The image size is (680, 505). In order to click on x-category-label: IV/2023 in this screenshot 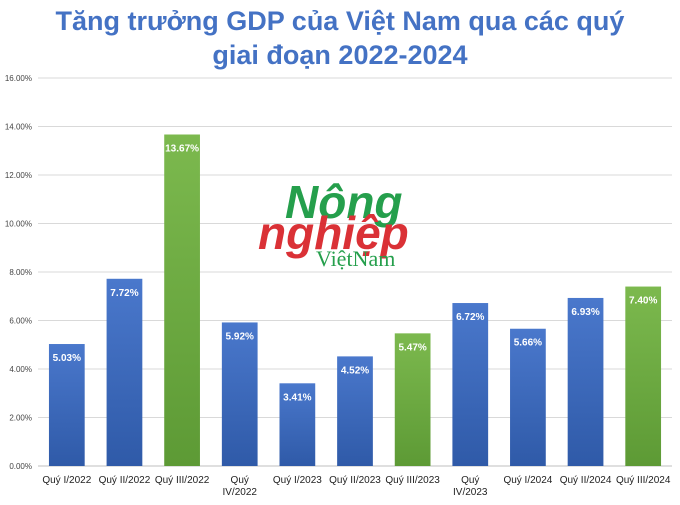, I will do `click(470, 492)`.